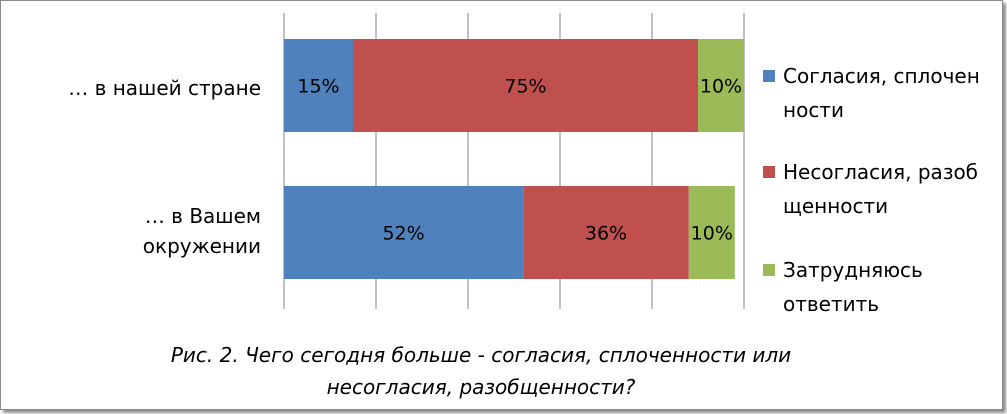 The height and width of the screenshot is (414, 1007). Describe the element at coordinates (769, 270) in the screenshot. I see `legend-swatch-undecided` at that location.